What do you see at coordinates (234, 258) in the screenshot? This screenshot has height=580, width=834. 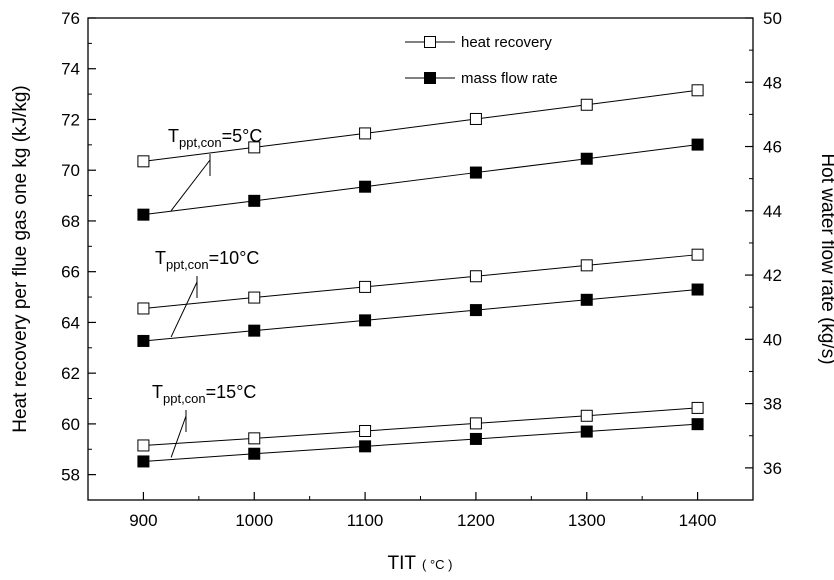 I see `annotation-suffix: =10°C` at bounding box center [234, 258].